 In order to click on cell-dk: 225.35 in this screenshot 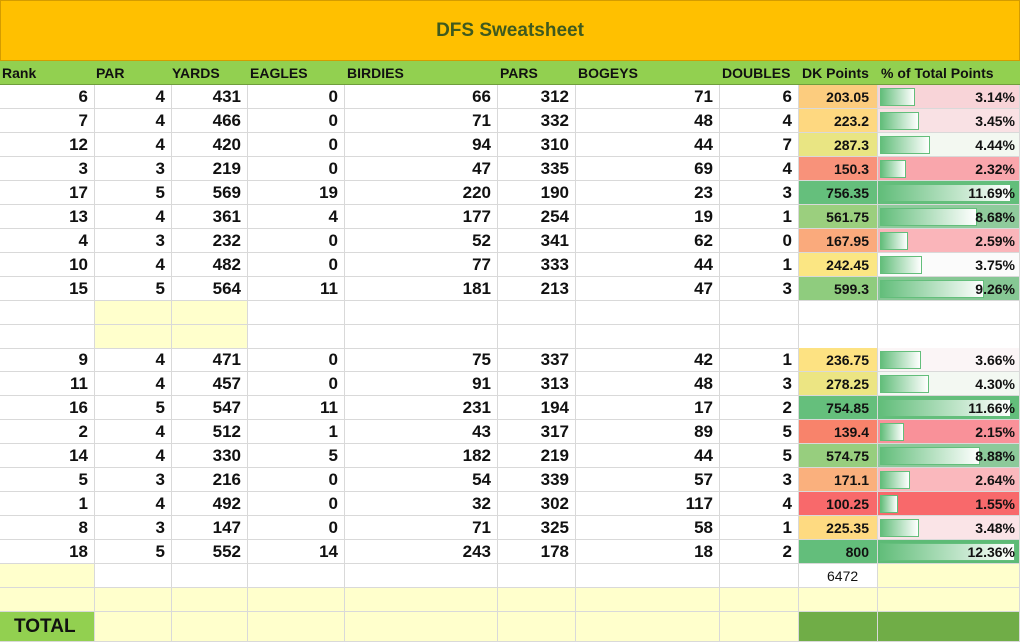, I will do `click(838, 528)`.